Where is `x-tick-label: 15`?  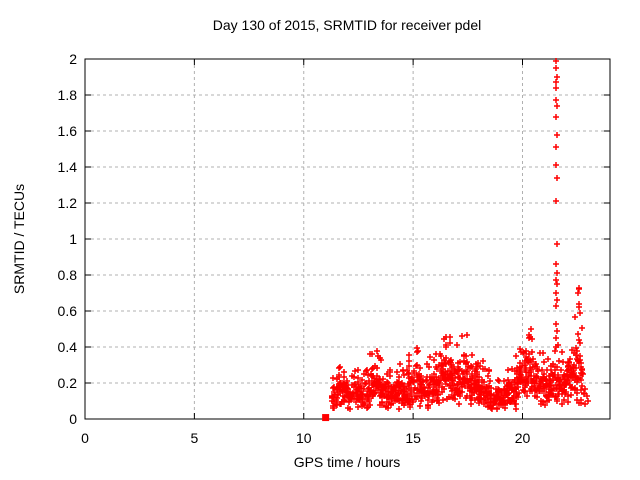
x-tick-label: 15 is located at coordinates (413, 438).